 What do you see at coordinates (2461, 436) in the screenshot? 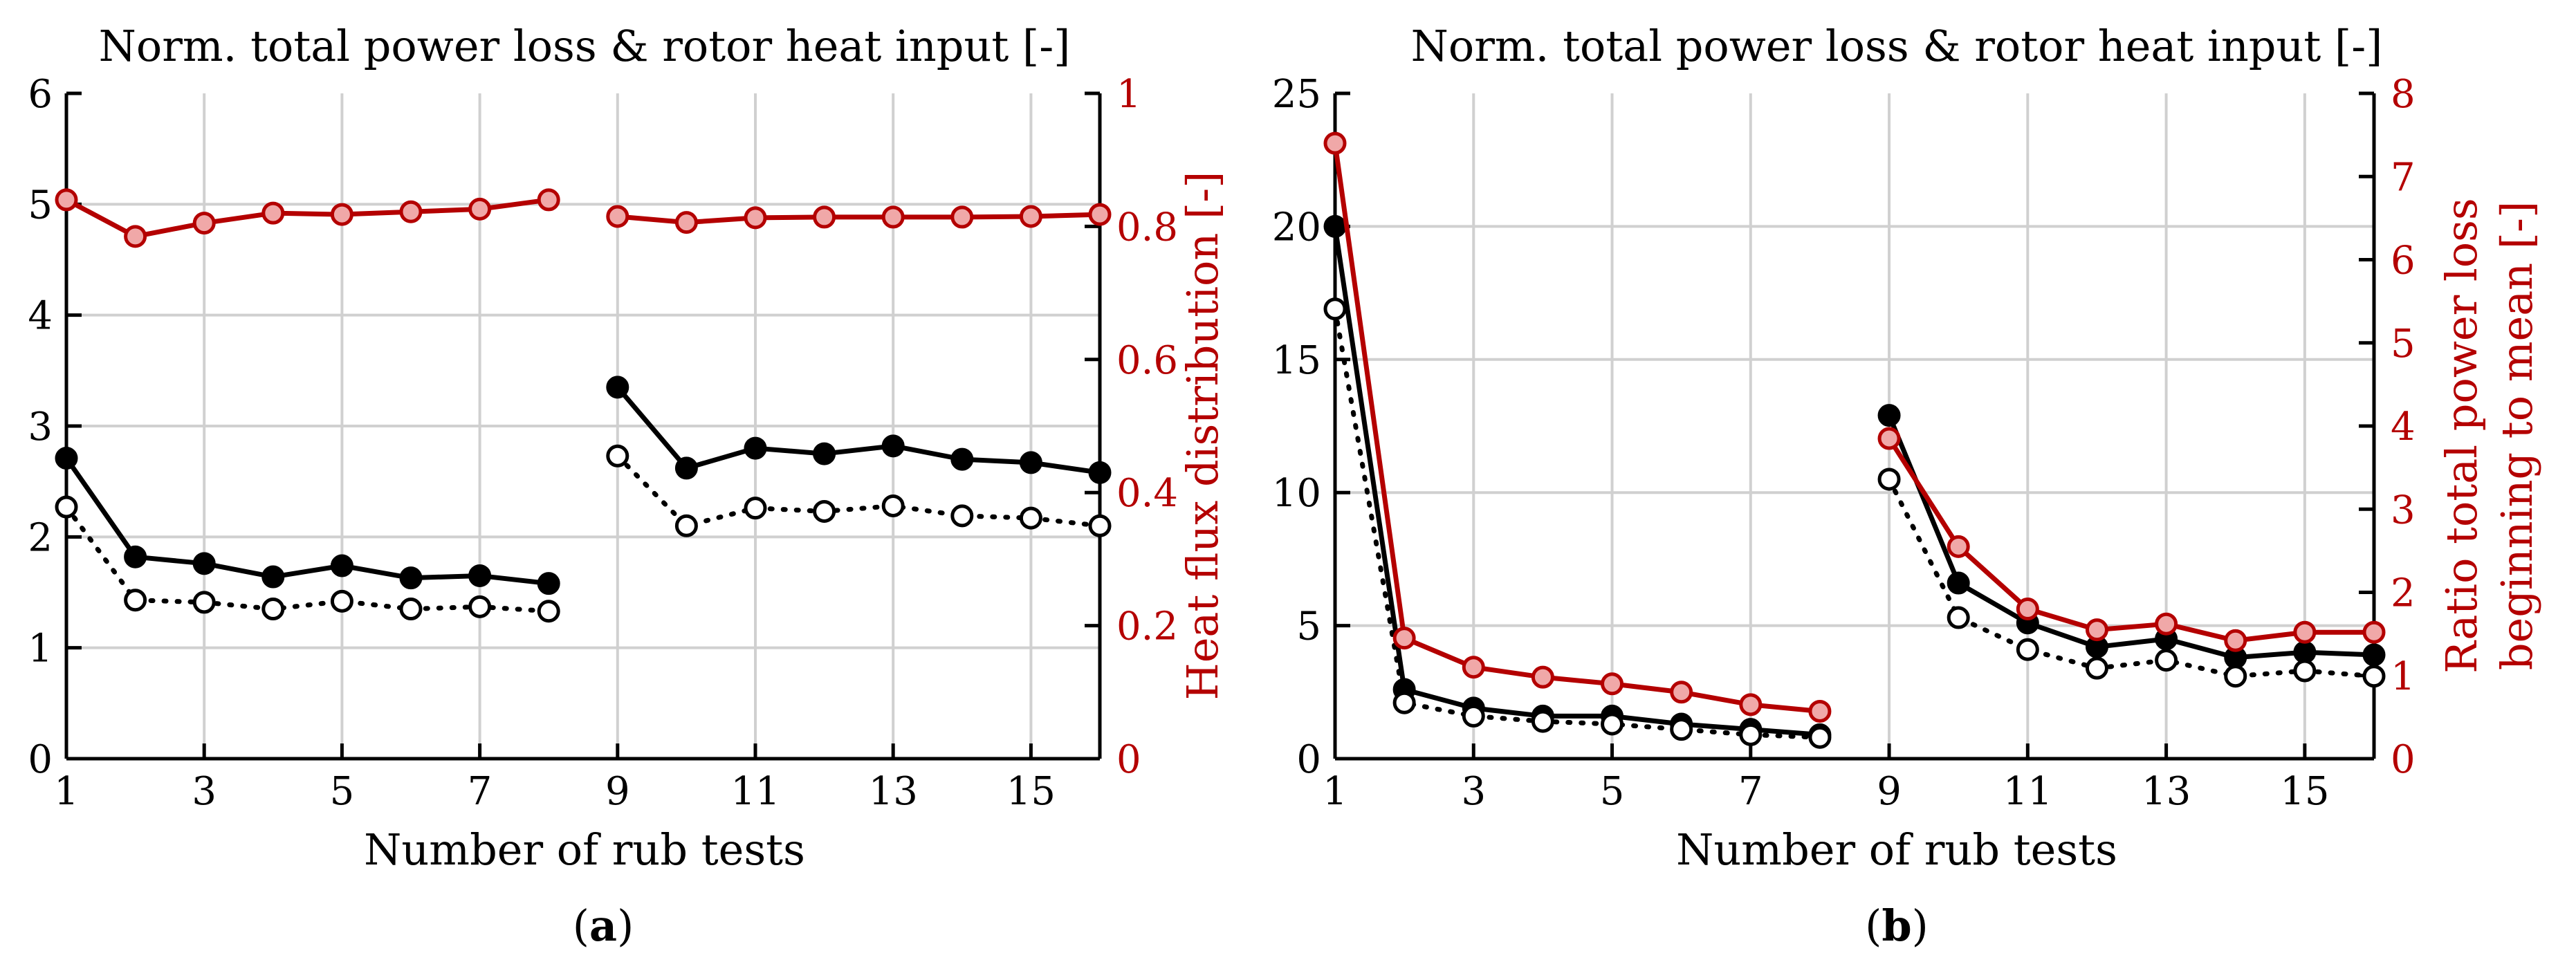
I see `y-axis-label-right-b-line1: Ratio total power loss` at bounding box center [2461, 436].